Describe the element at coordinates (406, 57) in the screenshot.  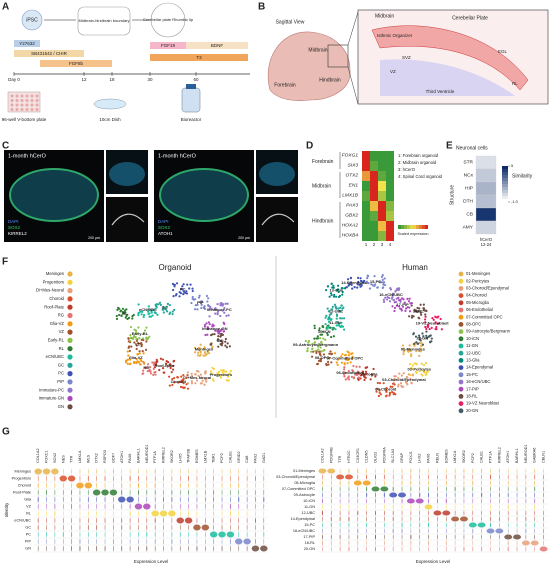
I see `label: SVZ` at that location.